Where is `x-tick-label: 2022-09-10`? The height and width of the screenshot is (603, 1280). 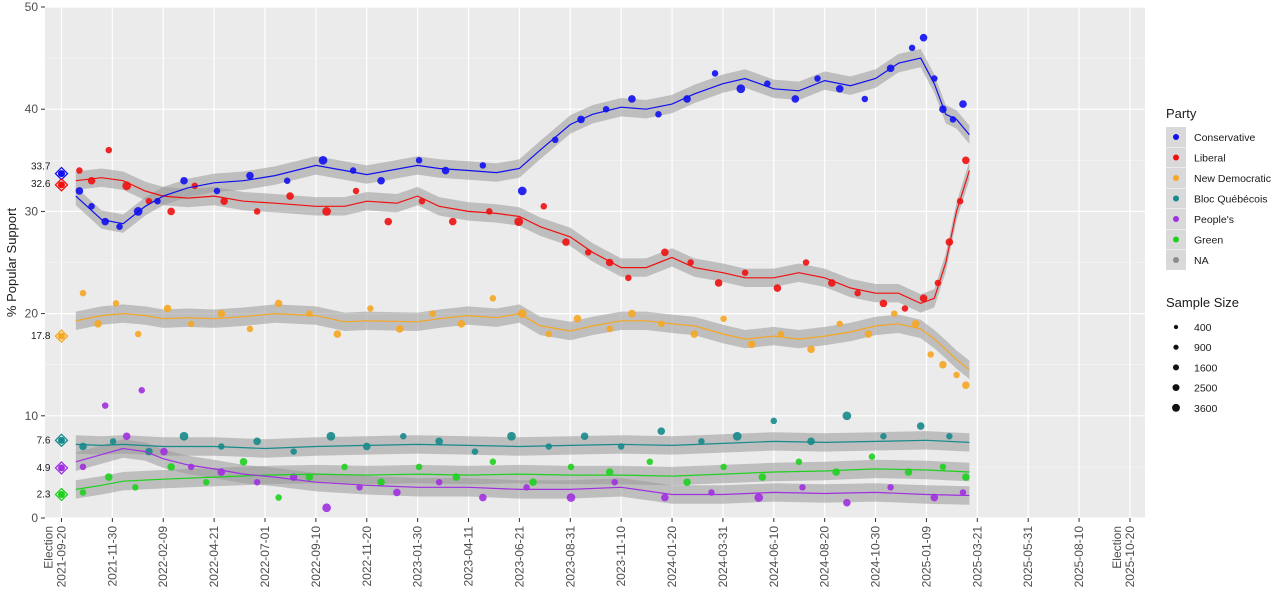
x-tick-label: 2022-09-10 is located at coordinates (316, 557).